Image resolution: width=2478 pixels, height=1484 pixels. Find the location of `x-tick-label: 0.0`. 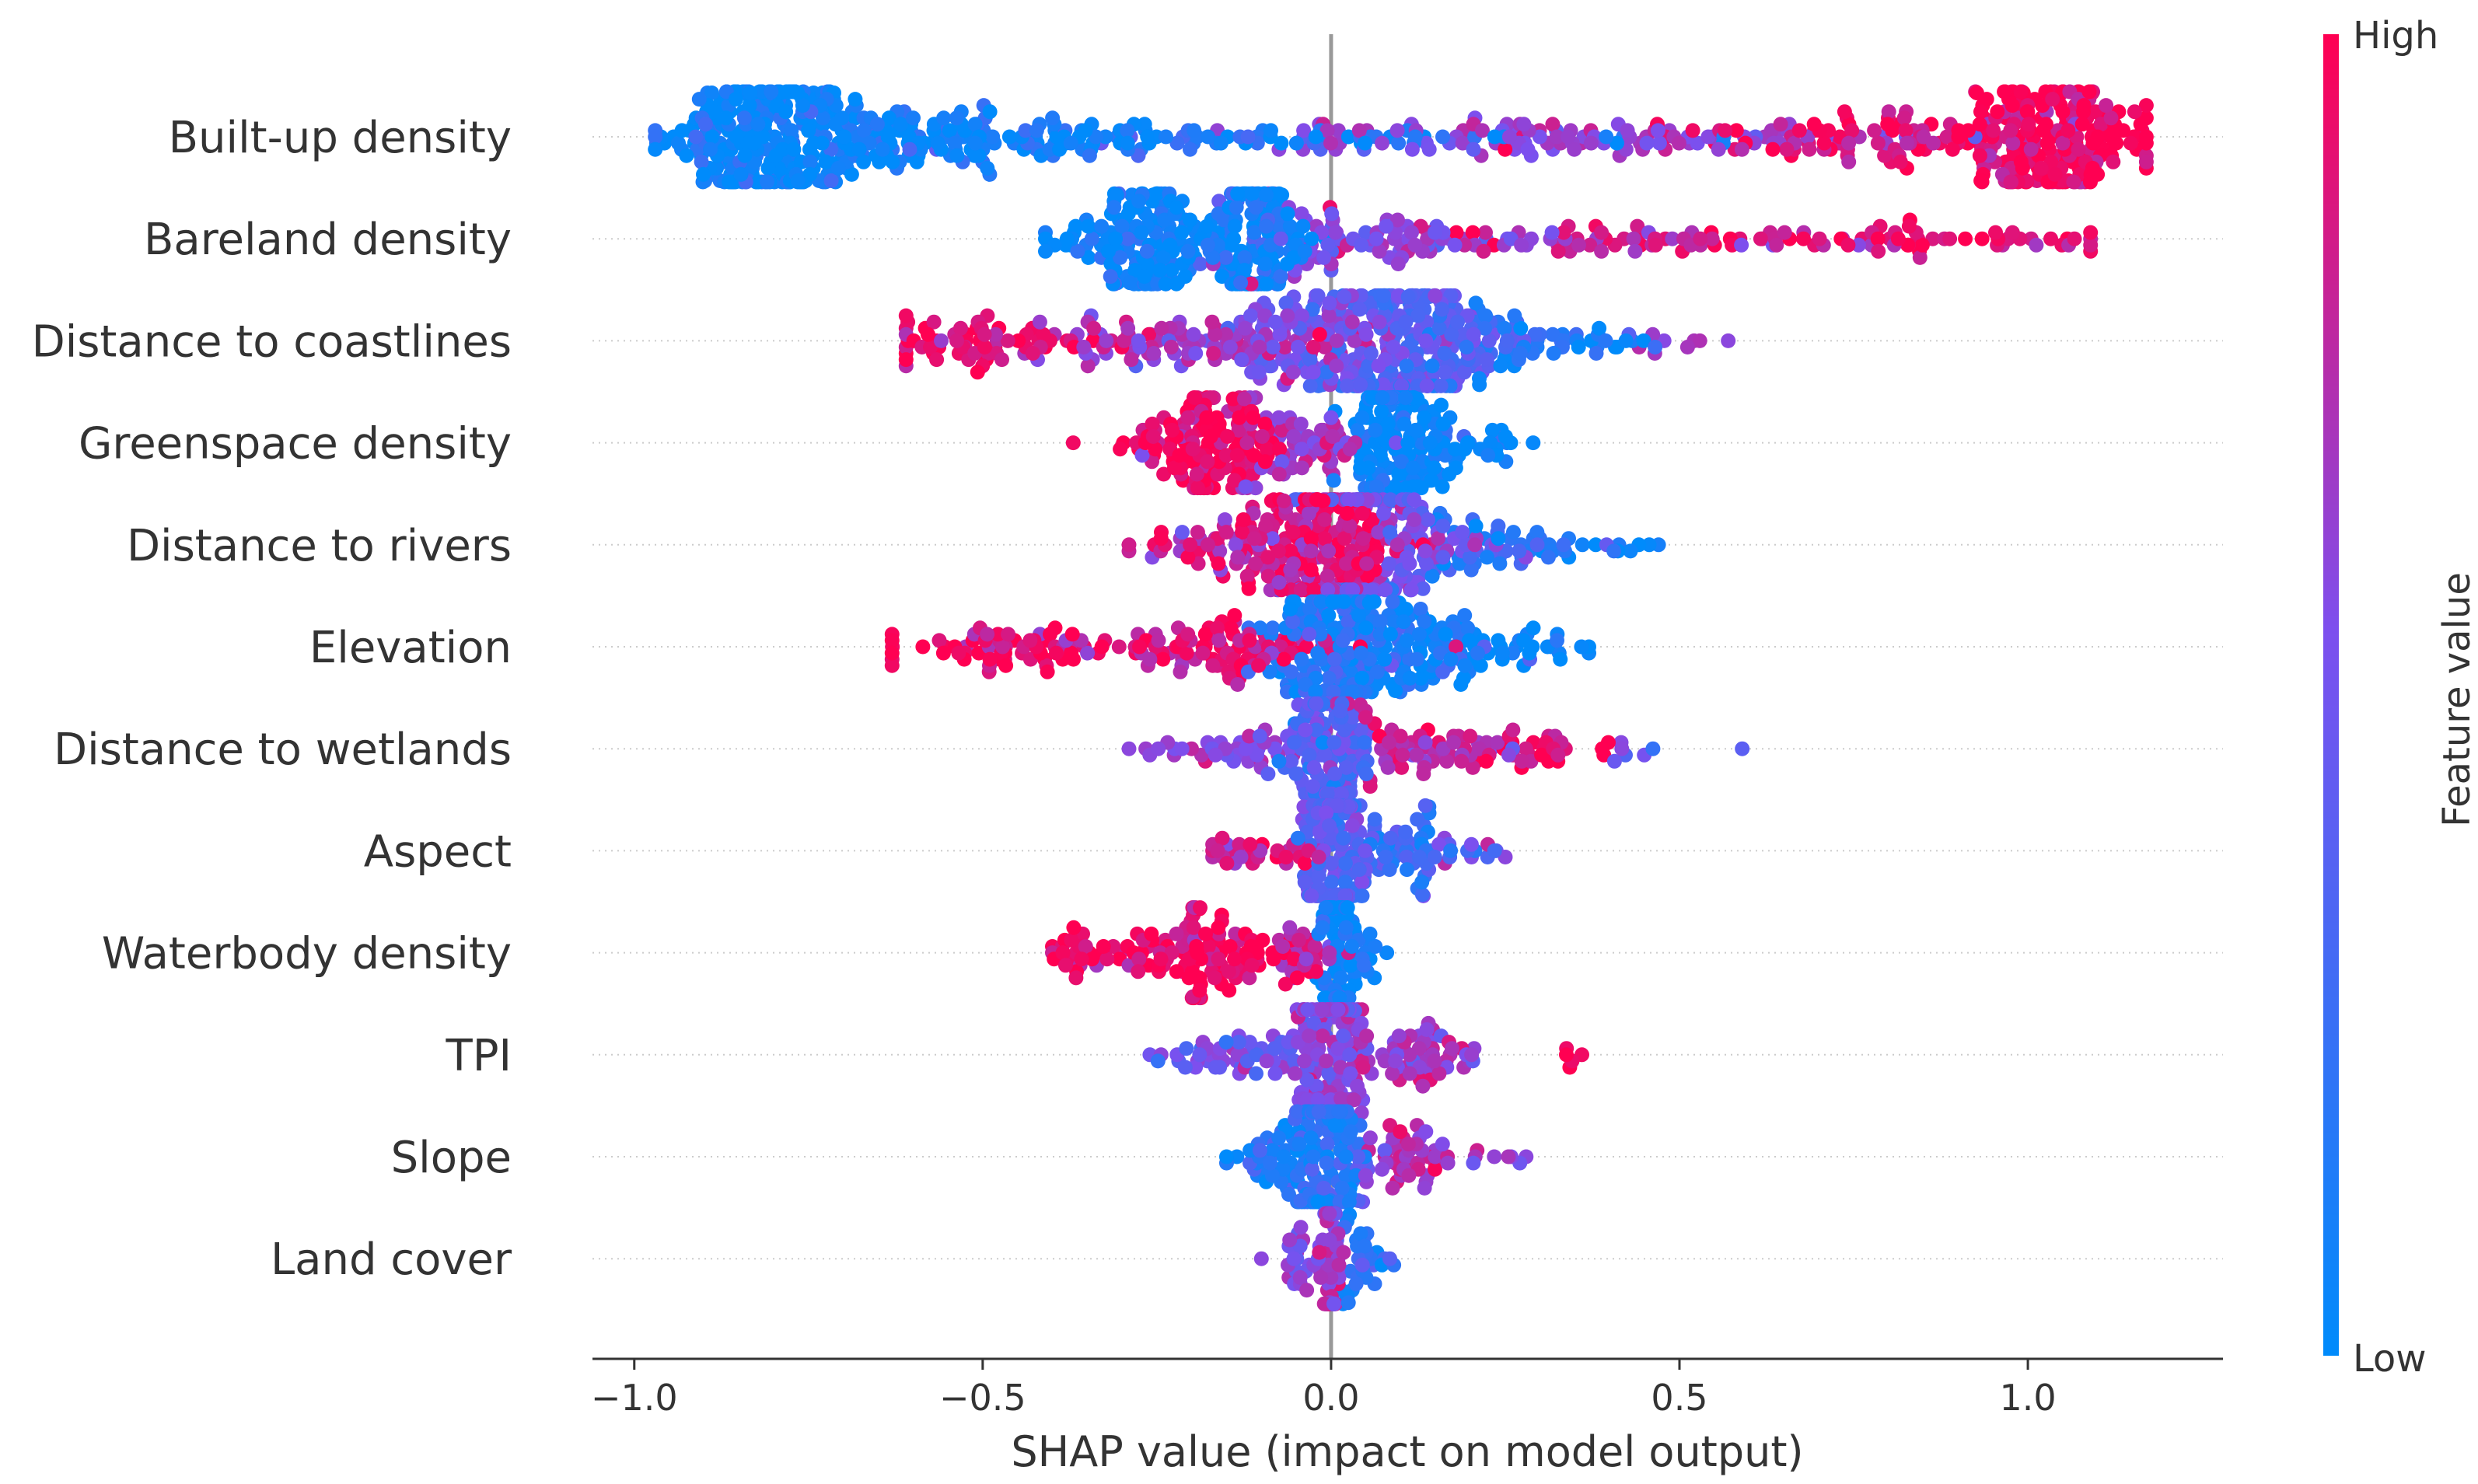

x-tick-label: 0.0 is located at coordinates (1330, 1398).